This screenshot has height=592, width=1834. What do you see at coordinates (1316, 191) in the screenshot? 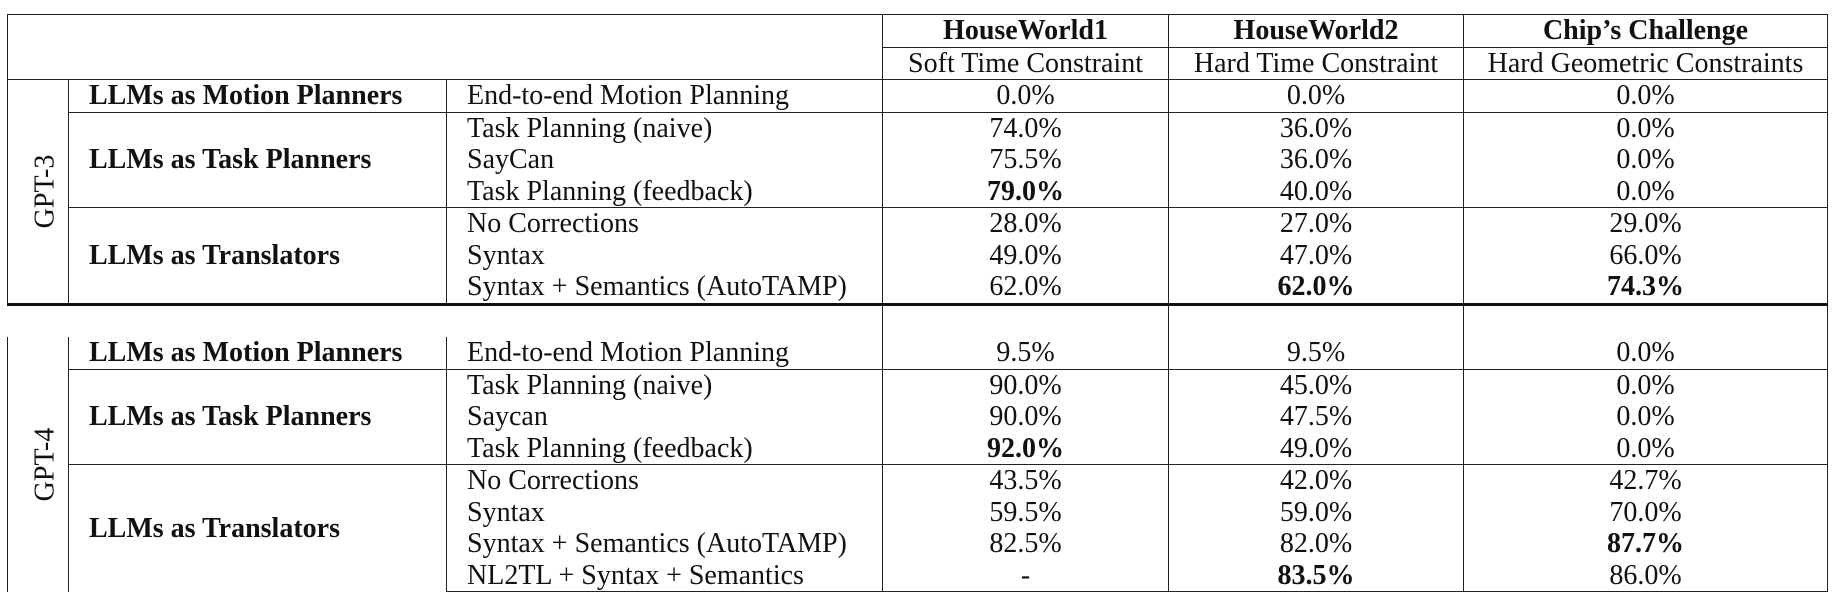
I see `value-cell: 40.0%` at bounding box center [1316, 191].